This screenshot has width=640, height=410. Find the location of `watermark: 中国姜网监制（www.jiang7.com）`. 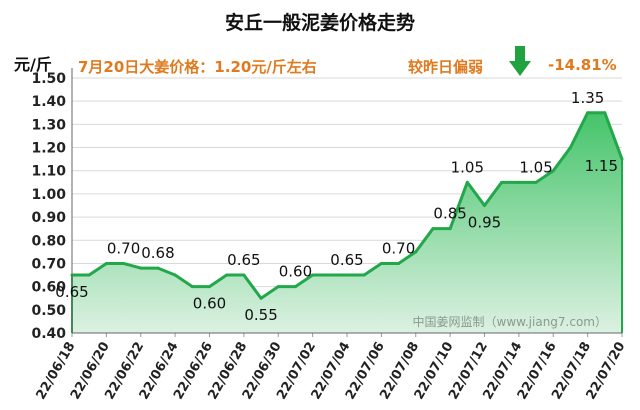

watermark: 中国姜网监制（www.jiang7.com） is located at coordinates (510, 321).